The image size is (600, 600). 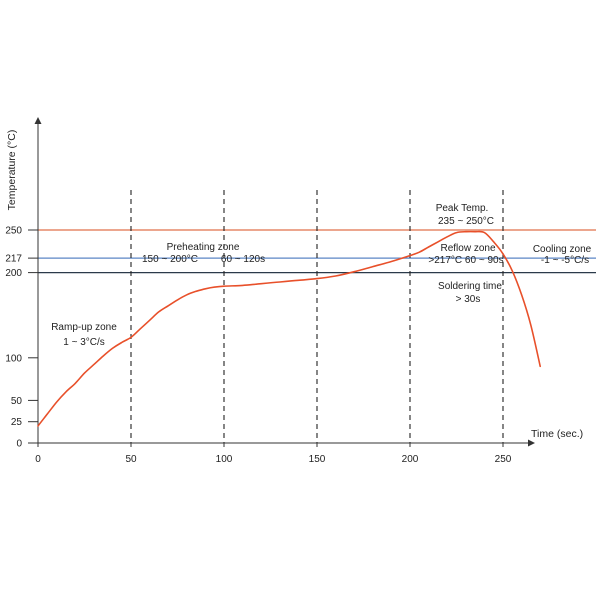 I want to click on y-tick-label-250: 250, so click(x=13, y=231).